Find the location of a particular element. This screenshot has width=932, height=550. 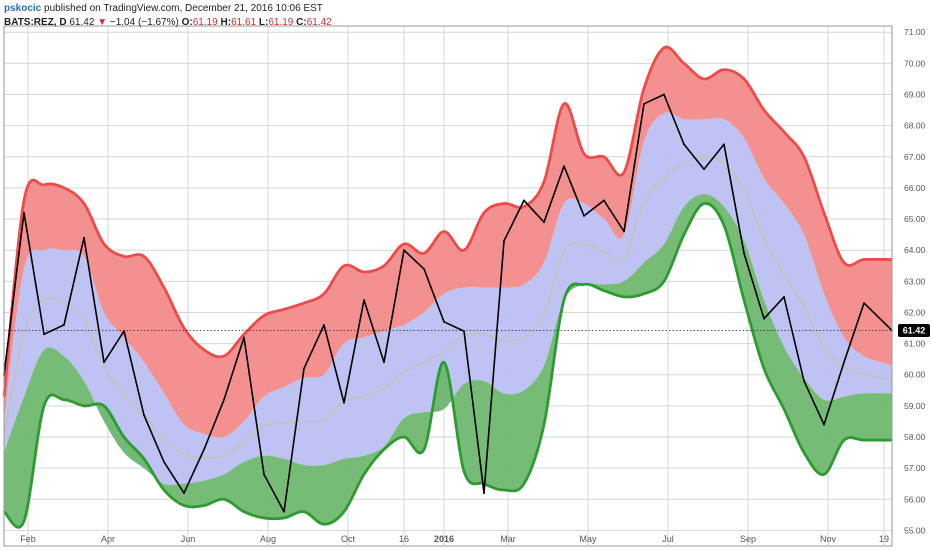

y-tick-label: 61.00 is located at coordinates (915, 344).